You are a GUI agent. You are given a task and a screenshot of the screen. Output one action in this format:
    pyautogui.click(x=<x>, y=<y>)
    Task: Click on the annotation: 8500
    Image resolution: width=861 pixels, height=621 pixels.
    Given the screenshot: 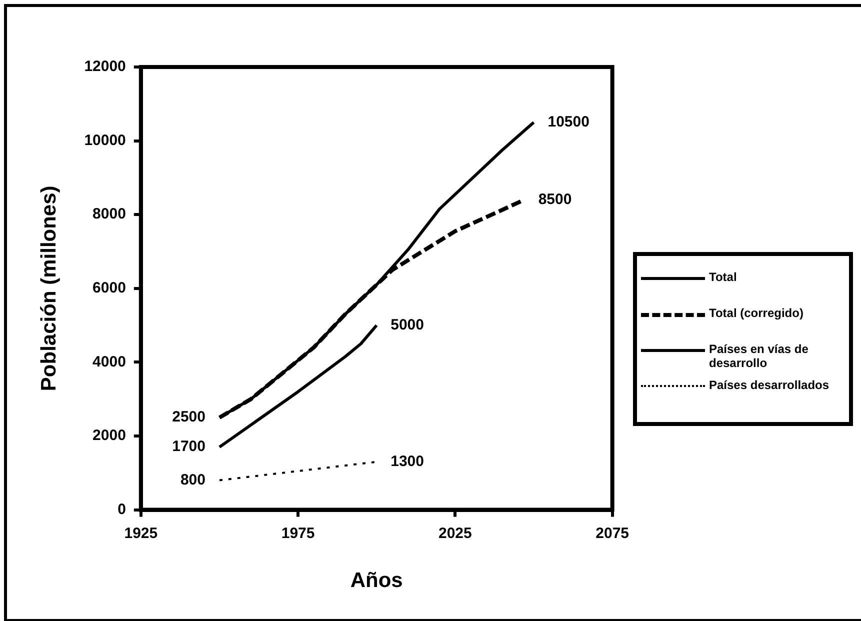 What is the action you would take?
    pyautogui.click(x=555, y=199)
    